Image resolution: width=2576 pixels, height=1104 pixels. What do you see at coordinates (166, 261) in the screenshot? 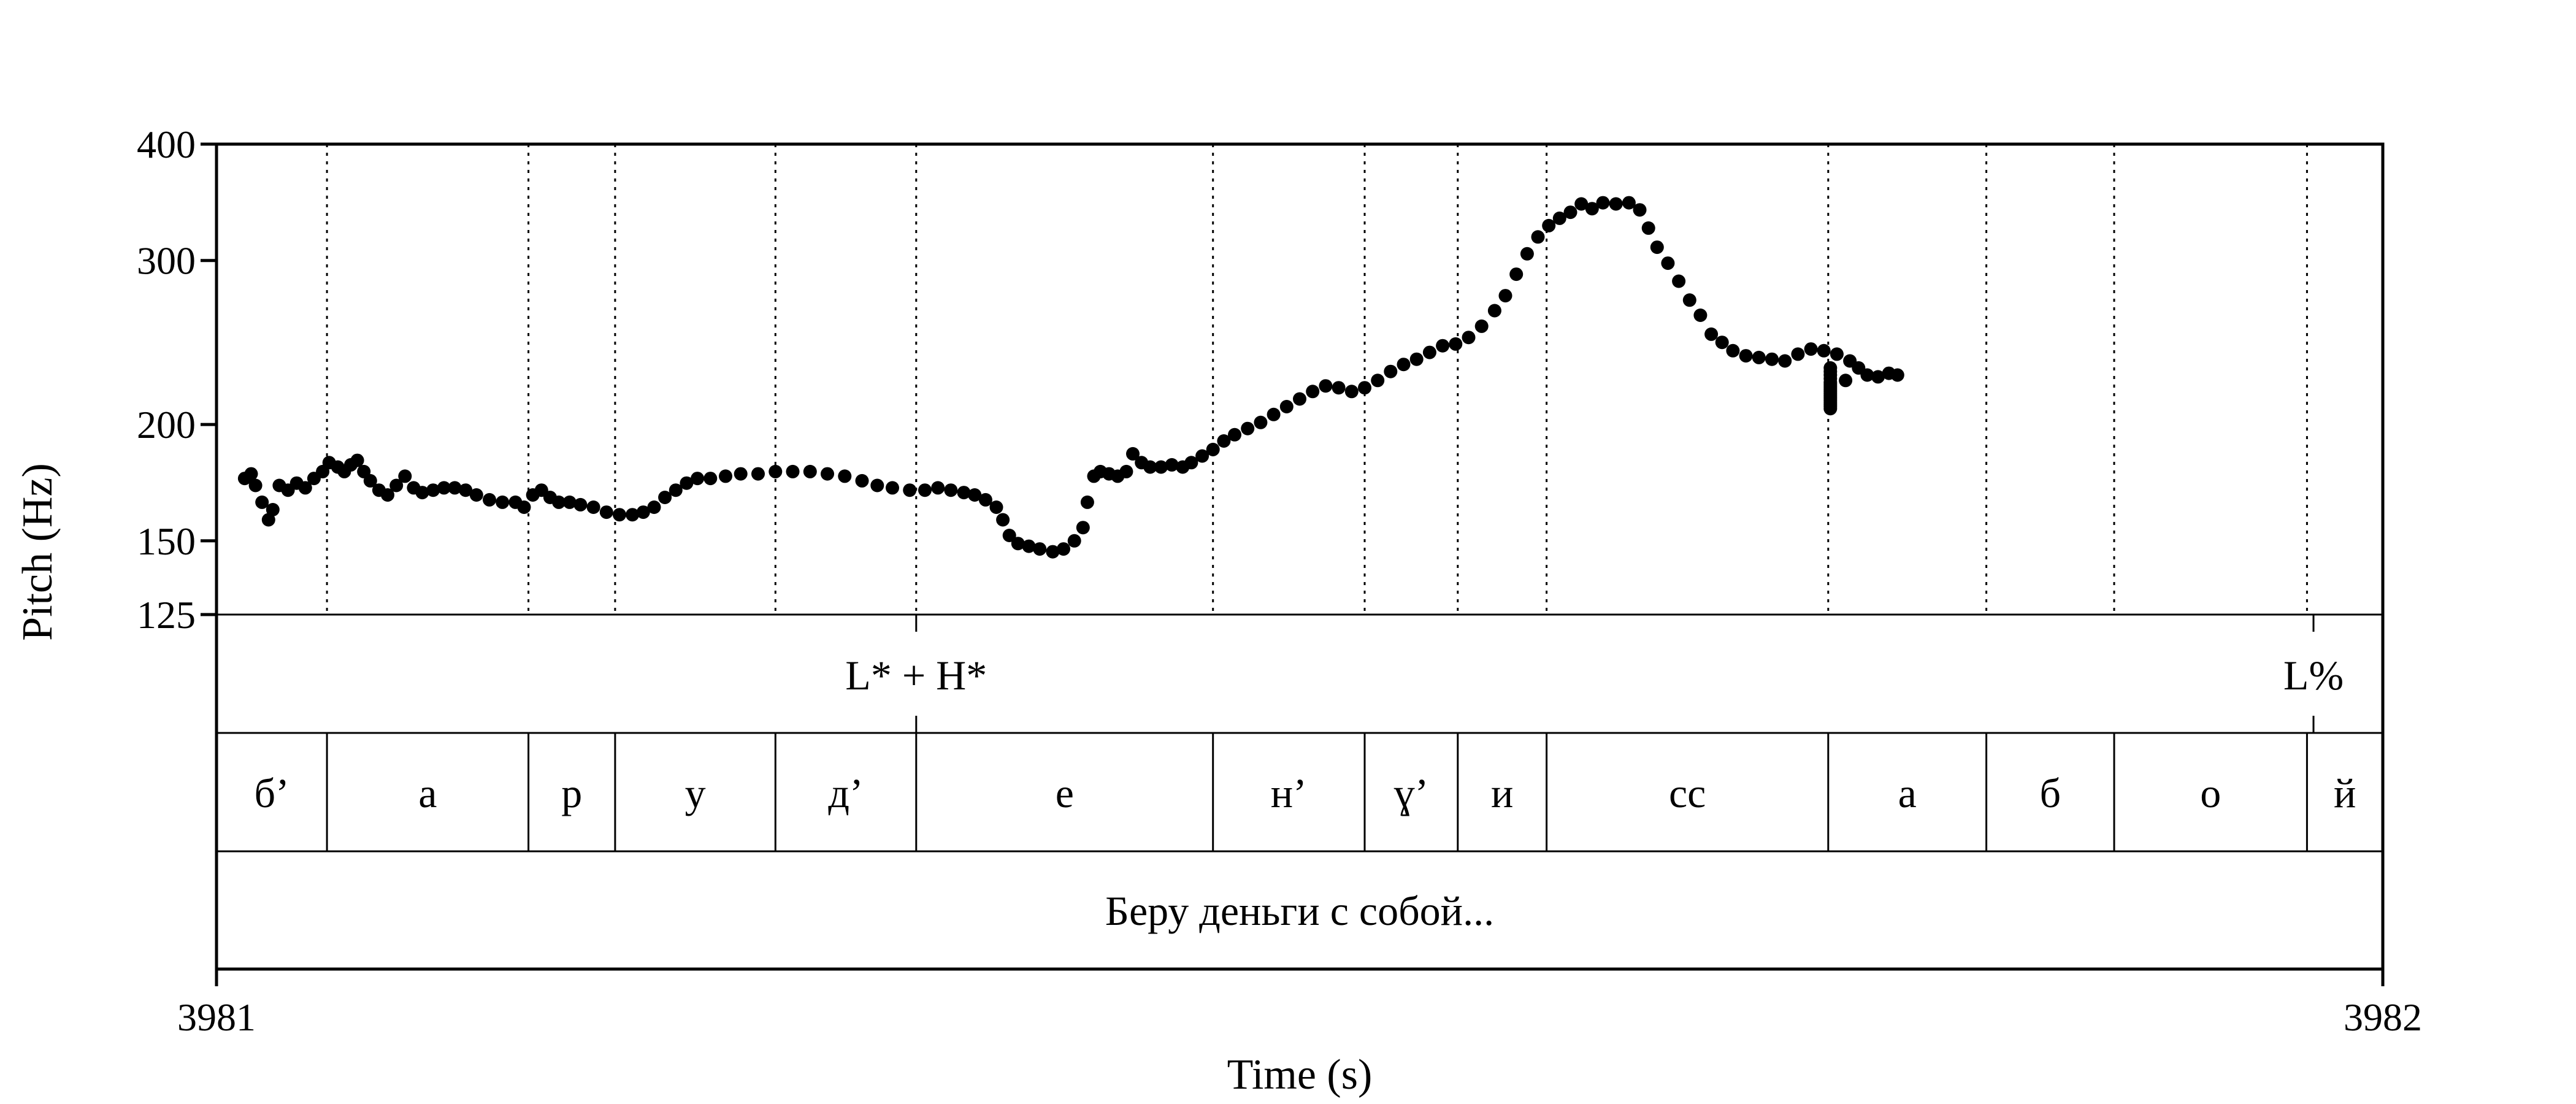
I see `y-tick-label: 300` at bounding box center [166, 261].